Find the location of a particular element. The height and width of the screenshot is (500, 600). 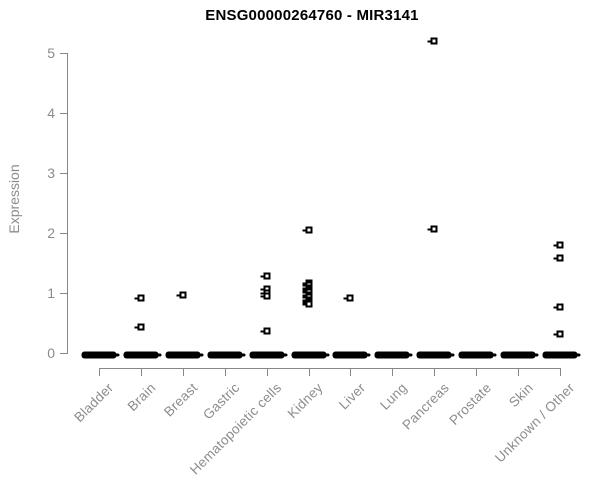

y-tick-label: 5 is located at coordinates (51, 53).